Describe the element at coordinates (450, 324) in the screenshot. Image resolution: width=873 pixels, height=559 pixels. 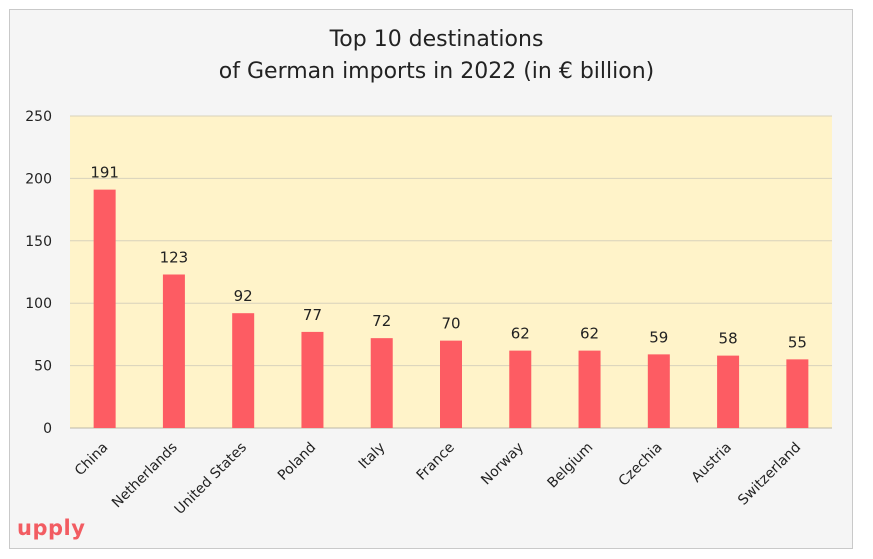
I see `data-label: 70` at that location.